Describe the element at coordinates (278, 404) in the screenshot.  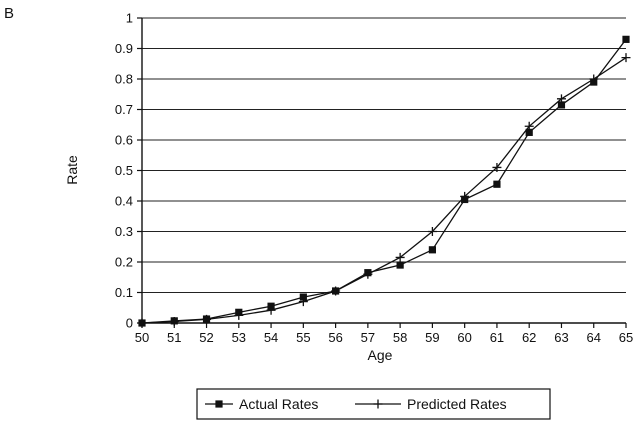
I see `legend-label: Actual Rates` at that location.